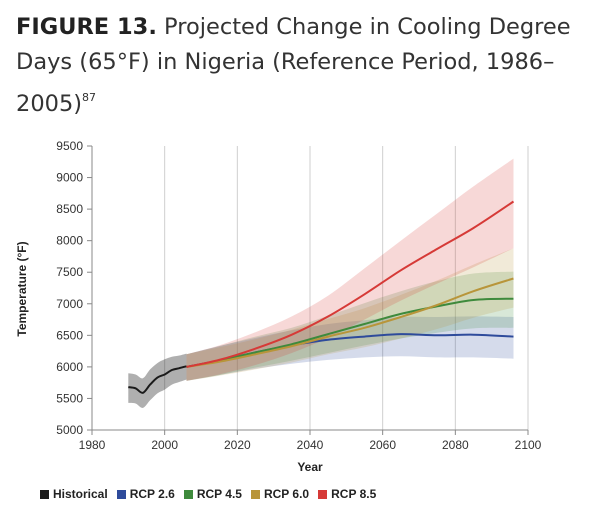 This screenshot has height=523, width=601. Describe the element at coordinates (69, 209) in the screenshot. I see `y-tick-label: 8500` at that location.